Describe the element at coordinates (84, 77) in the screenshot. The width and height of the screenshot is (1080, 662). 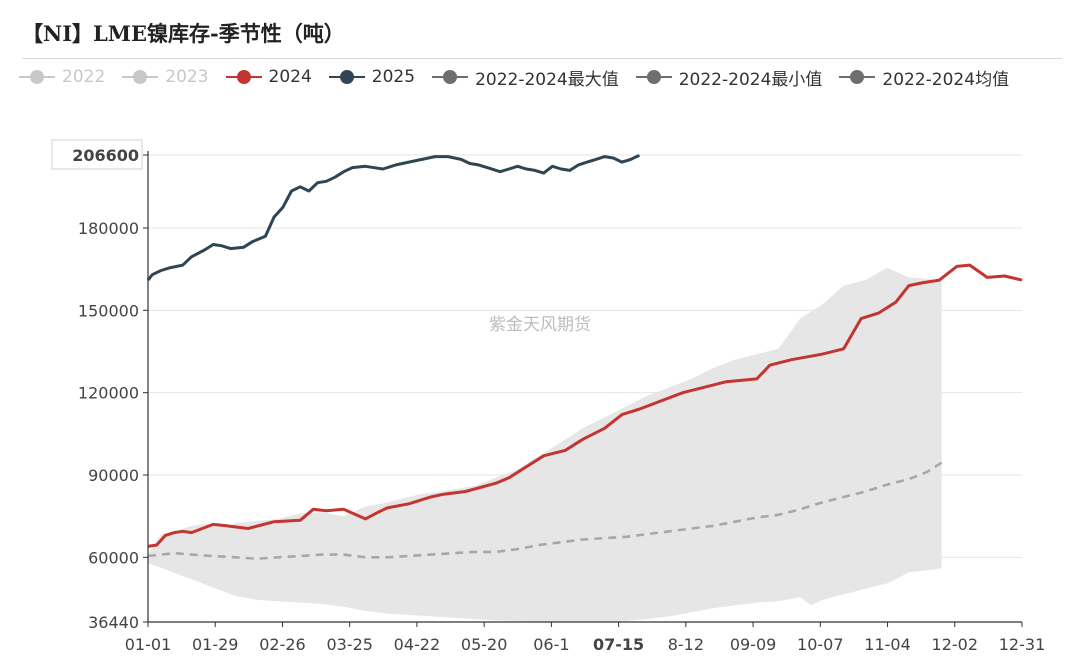
I see `legend-label: 2022` at that location.